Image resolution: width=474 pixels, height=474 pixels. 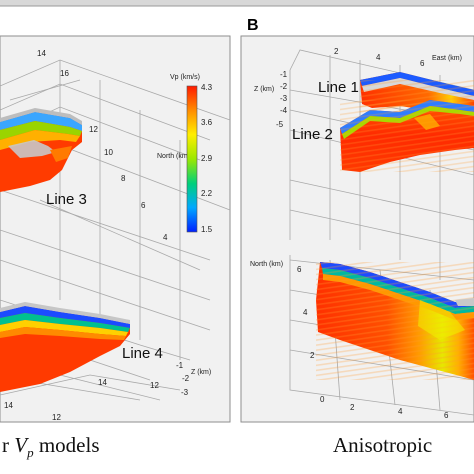 I want to click on b-north-tick-3: 2, so click(x=312, y=355).